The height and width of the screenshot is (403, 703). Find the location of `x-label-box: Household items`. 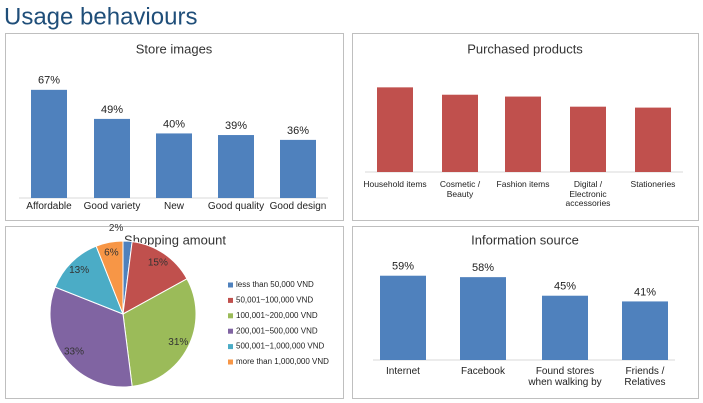

x-label-box: Household items is located at coordinates (395, 184).